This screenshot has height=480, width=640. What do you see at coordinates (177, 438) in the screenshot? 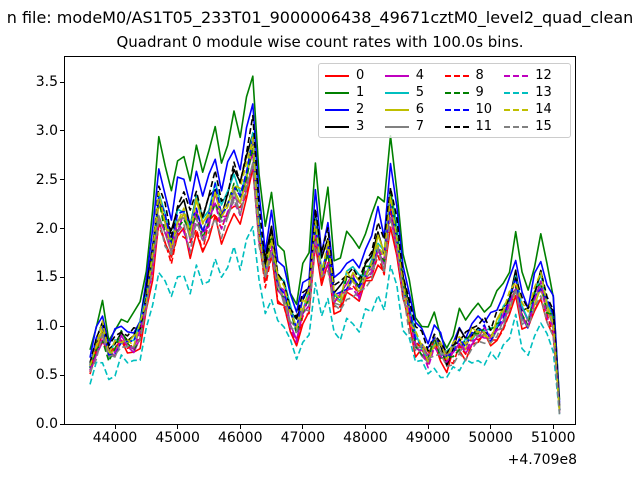
I see `x-tick-label: 45000` at bounding box center [177, 438].